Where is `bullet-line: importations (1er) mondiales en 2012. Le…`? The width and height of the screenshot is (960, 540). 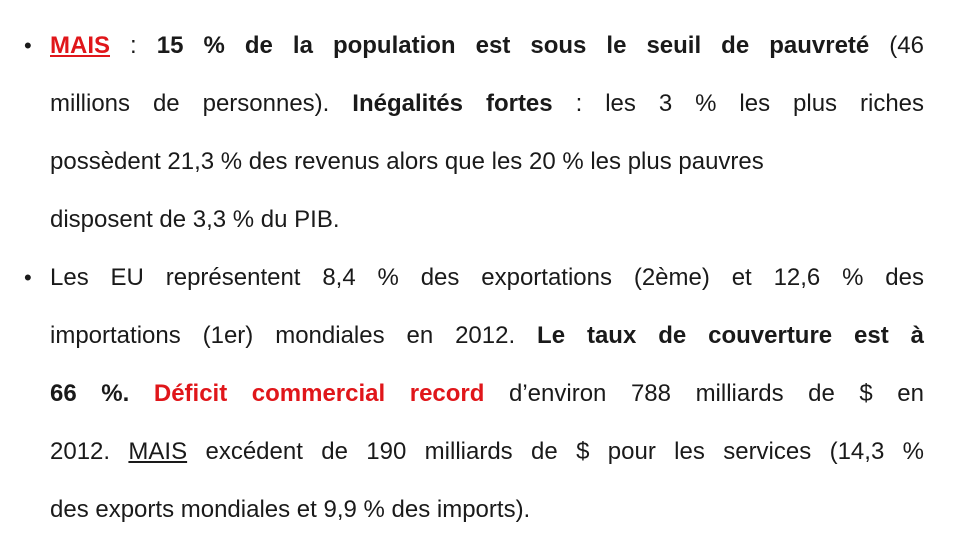 bullet-line: importations (1er) mondiales en 2012. Le… is located at coordinates (487, 336).